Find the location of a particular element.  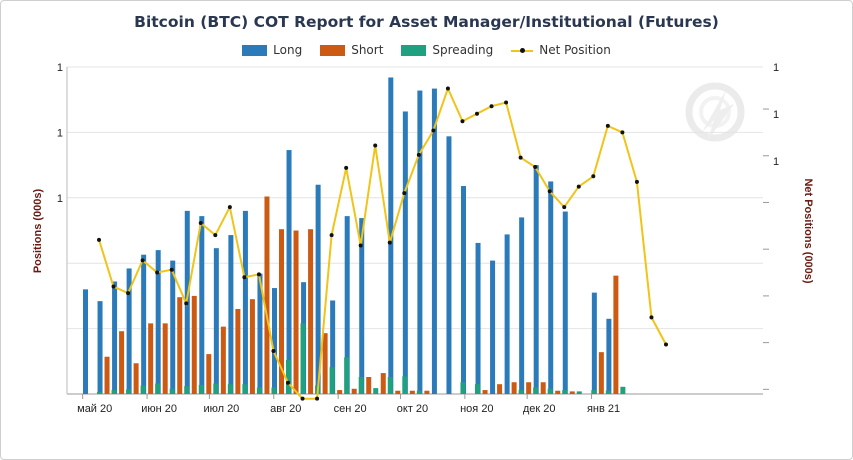

legend-line-net is located at coordinates (522, 50).